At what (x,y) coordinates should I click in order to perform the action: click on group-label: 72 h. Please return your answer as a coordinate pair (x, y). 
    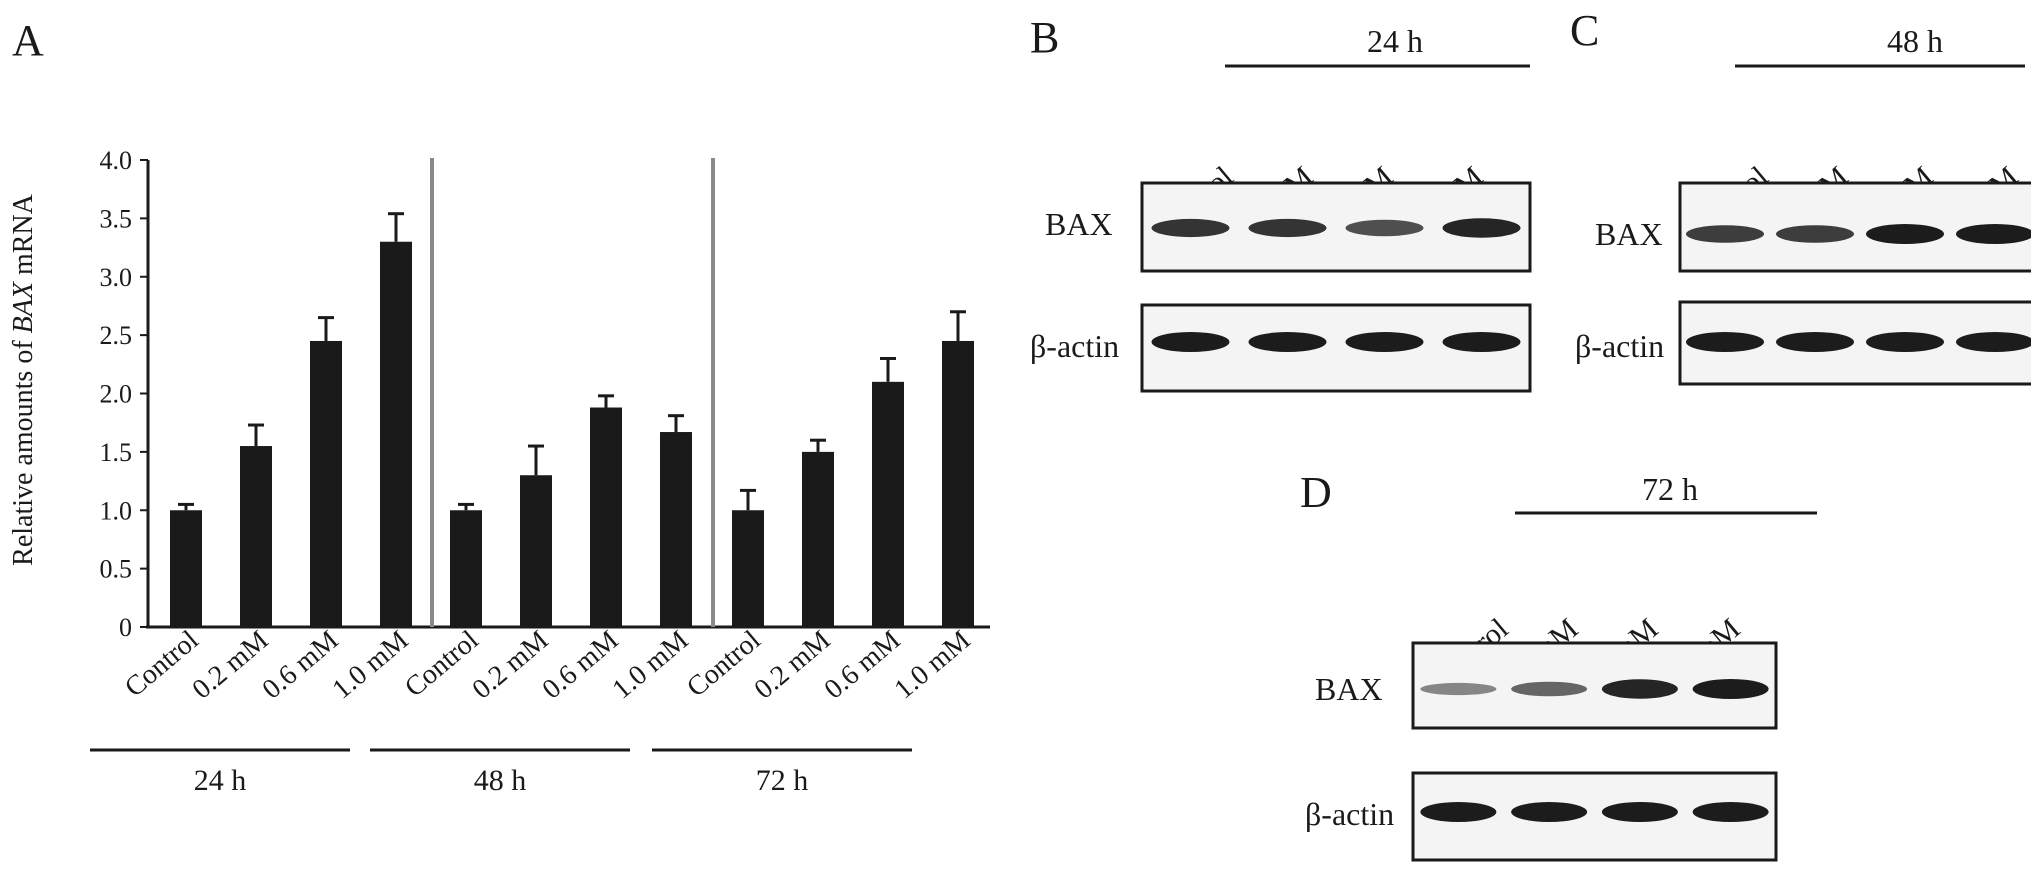
    Looking at the image, I should click on (782, 780).